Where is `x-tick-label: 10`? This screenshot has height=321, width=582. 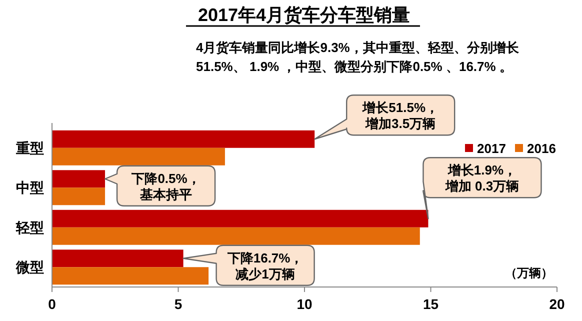 x-tick-label: 10 is located at coordinates (304, 304).